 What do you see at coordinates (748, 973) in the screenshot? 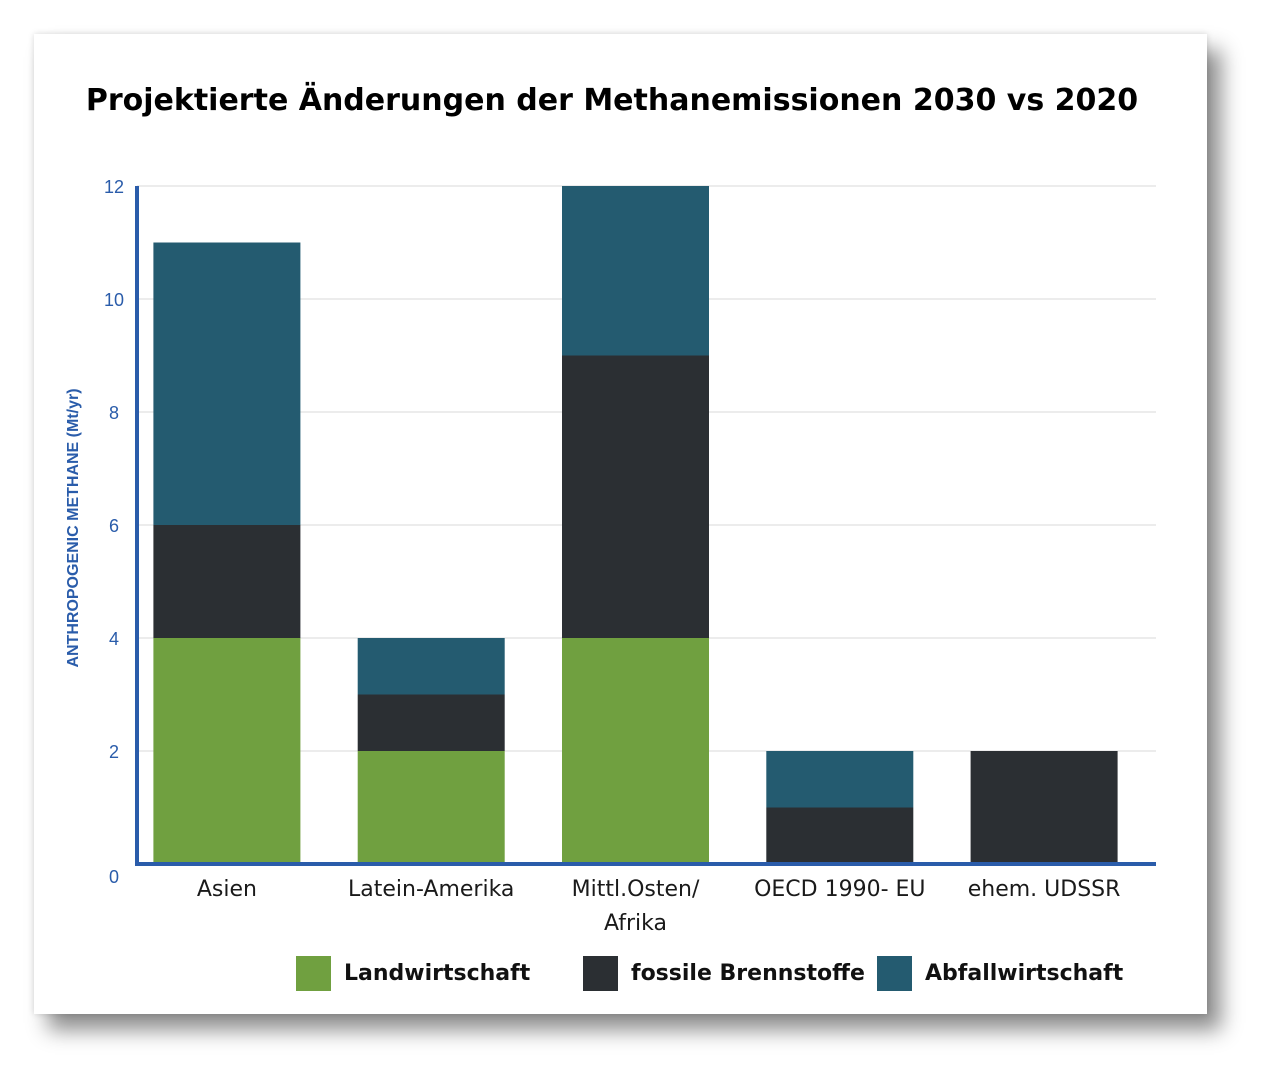
I see `legend-label: fossile Brennstoffe` at bounding box center [748, 973].